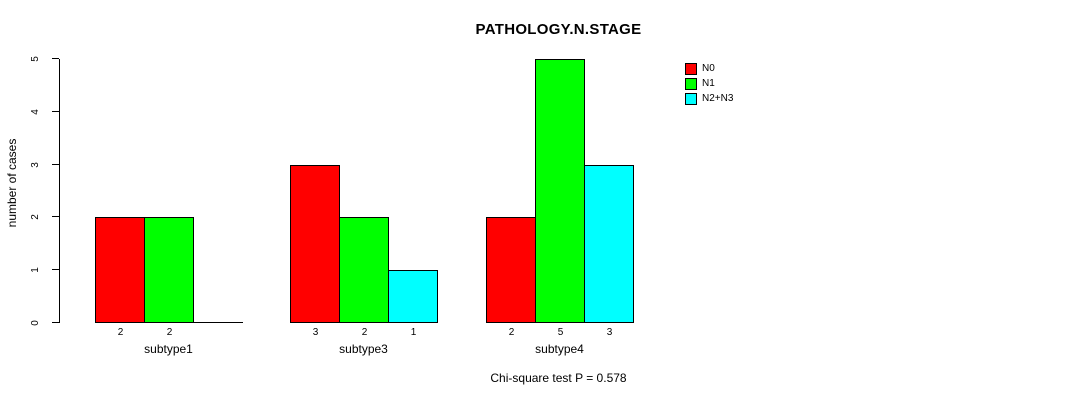 The width and height of the screenshot is (1090, 400). I want to click on bar-n0-subtype3, so click(315, 244).